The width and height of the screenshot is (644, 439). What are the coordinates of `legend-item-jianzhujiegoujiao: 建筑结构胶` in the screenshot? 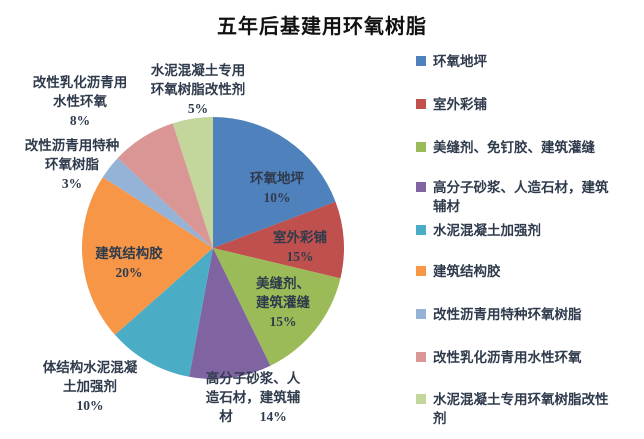 It's located at (458, 271).